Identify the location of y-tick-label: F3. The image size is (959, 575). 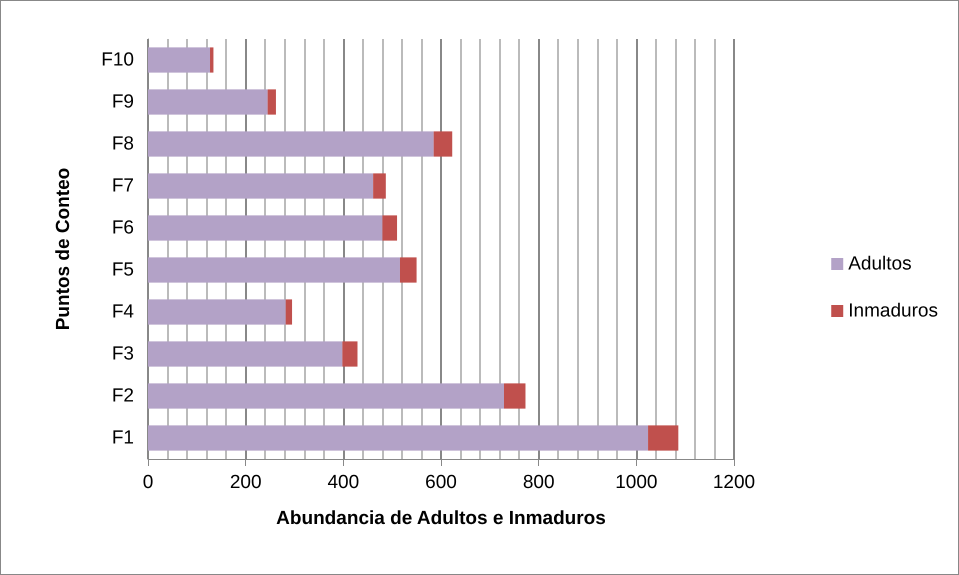
(123, 354).